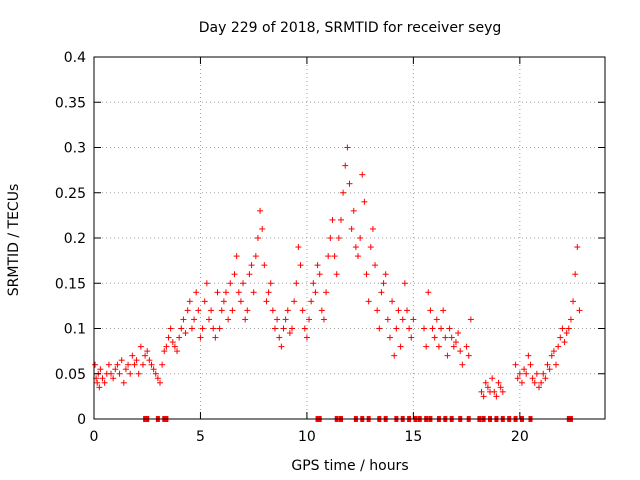 Image resolution: width=640 pixels, height=480 pixels. Describe the element at coordinates (81, 420) in the screenshot. I see `y-tick-label: 0` at that location.